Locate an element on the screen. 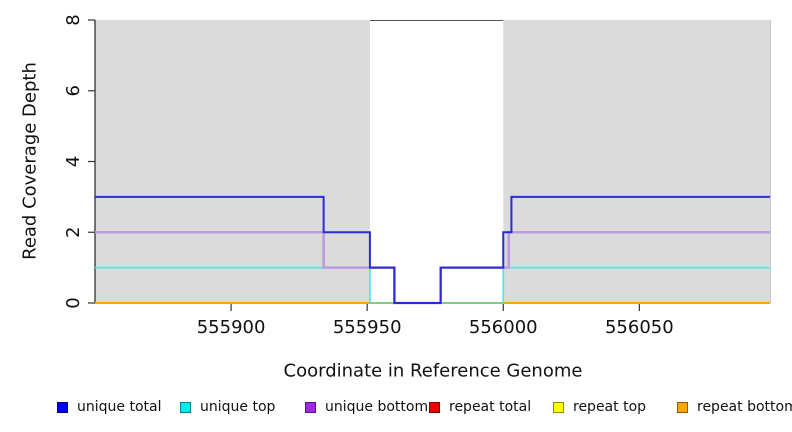 The height and width of the screenshot is (432, 792). legend-item-repeat-total: repeat total is located at coordinates (480, 407).